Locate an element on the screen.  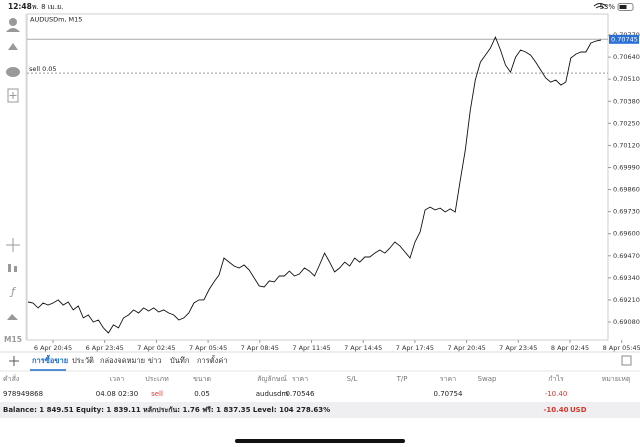
battery-icon is located at coordinates (625, 7).